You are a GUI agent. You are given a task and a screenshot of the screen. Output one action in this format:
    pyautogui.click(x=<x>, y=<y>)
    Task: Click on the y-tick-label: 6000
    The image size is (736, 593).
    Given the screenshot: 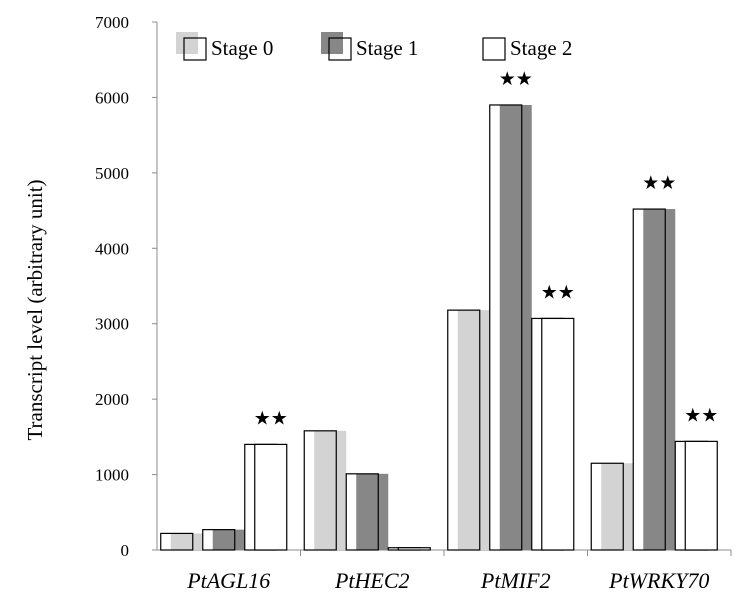 What is the action you would take?
    pyautogui.click(x=112, y=97)
    